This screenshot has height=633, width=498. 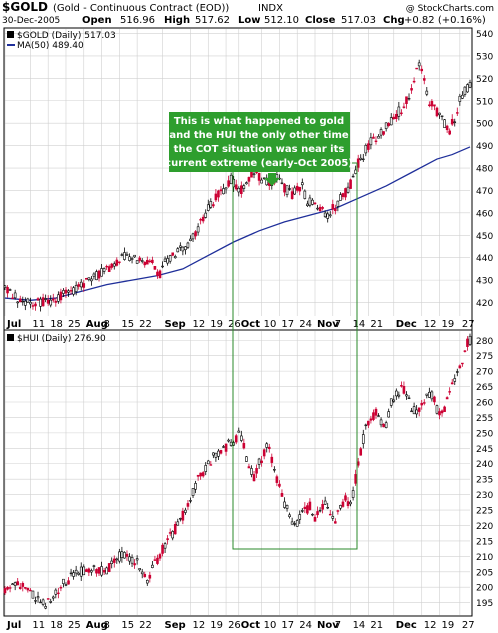 What do you see at coordinates (216, 625) in the screenshot?
I see `hui-x-tick-label: 19` at bounding box center [216, 625].